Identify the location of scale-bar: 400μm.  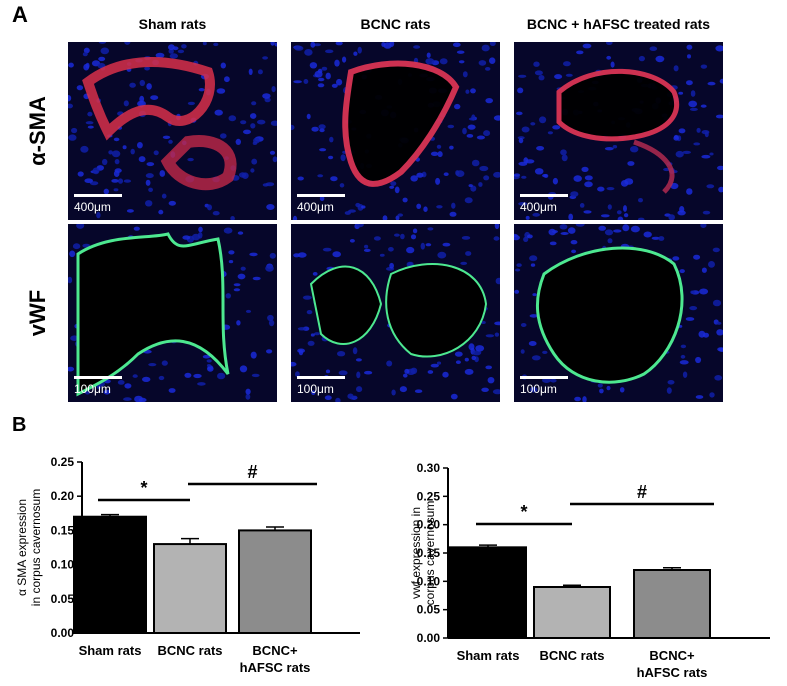
(321, 204).